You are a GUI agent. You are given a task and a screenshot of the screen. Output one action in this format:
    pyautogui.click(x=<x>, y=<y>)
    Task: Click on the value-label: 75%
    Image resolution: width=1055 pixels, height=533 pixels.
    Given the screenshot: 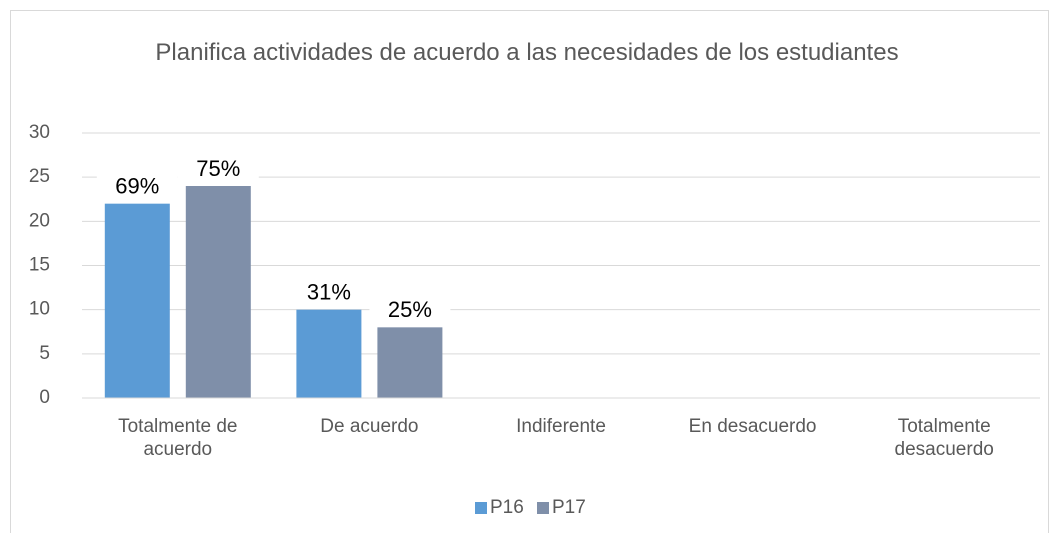 What is the action you would take?
    pyautogui.click(x=218, y=168)
    